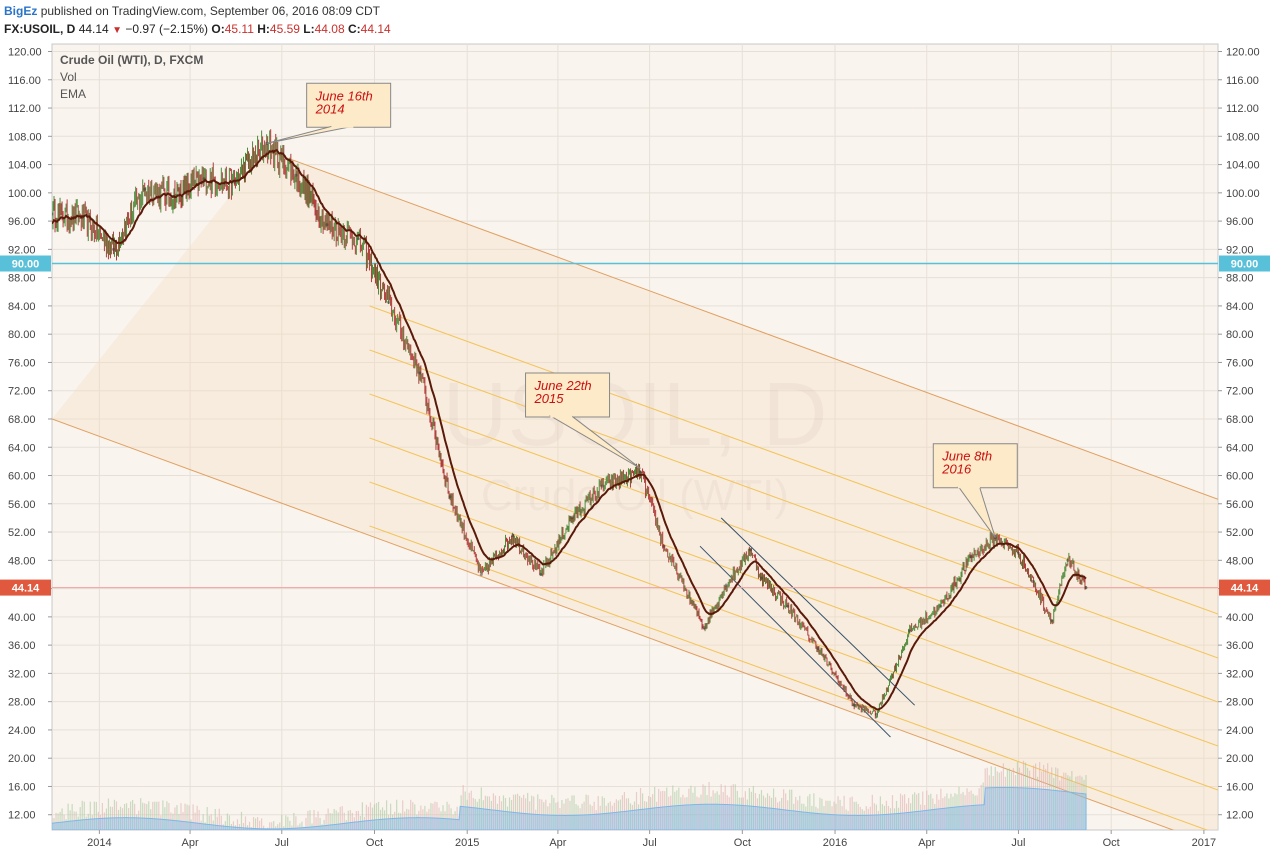 Image resolution: width=1270 pixels, height=857 pixels. I want to click on callout-joint, so click(342, 126).